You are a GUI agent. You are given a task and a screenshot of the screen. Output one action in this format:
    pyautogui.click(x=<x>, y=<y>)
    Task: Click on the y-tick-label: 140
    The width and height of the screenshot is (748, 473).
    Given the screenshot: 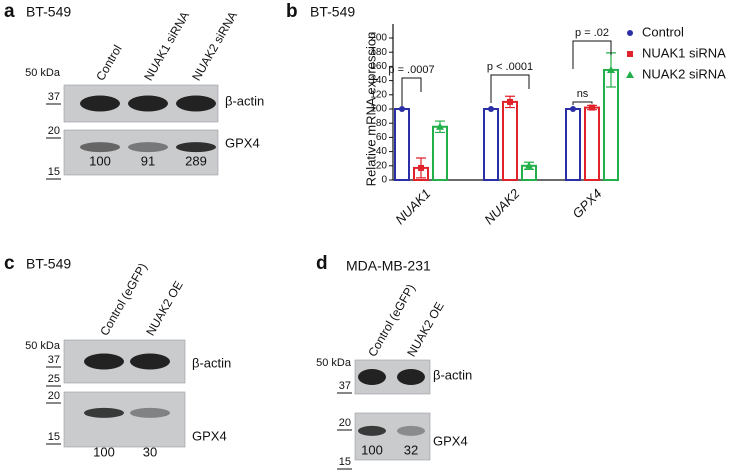 What is the action you would take?
    pyautogui.click(x=378, y=80)
    